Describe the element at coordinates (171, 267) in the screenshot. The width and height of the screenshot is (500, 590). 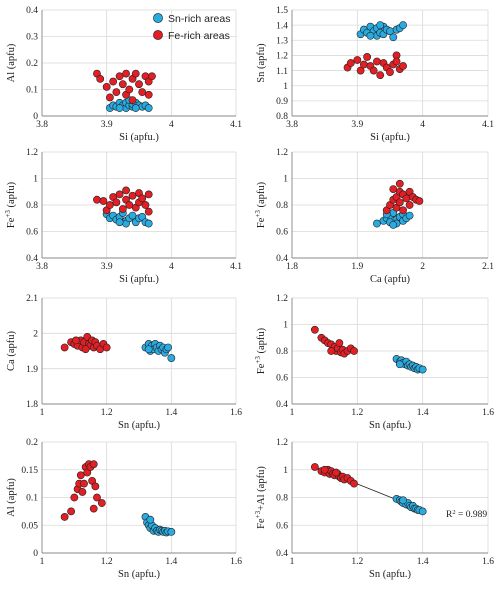
I see `x-tick-label: 4` at that location.